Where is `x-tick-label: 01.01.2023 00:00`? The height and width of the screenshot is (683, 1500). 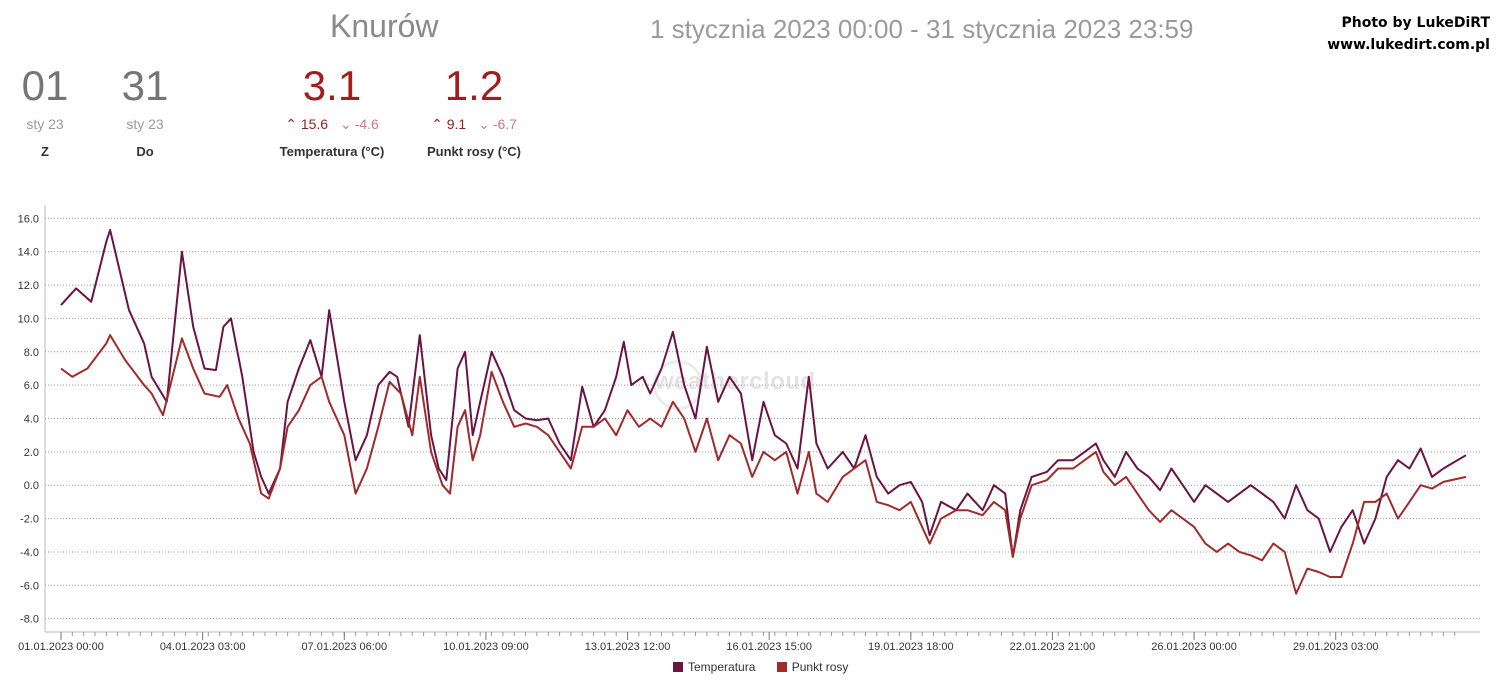 x-tick-label: 01.01.2023 00:00 is located at coordinates (61, 647).